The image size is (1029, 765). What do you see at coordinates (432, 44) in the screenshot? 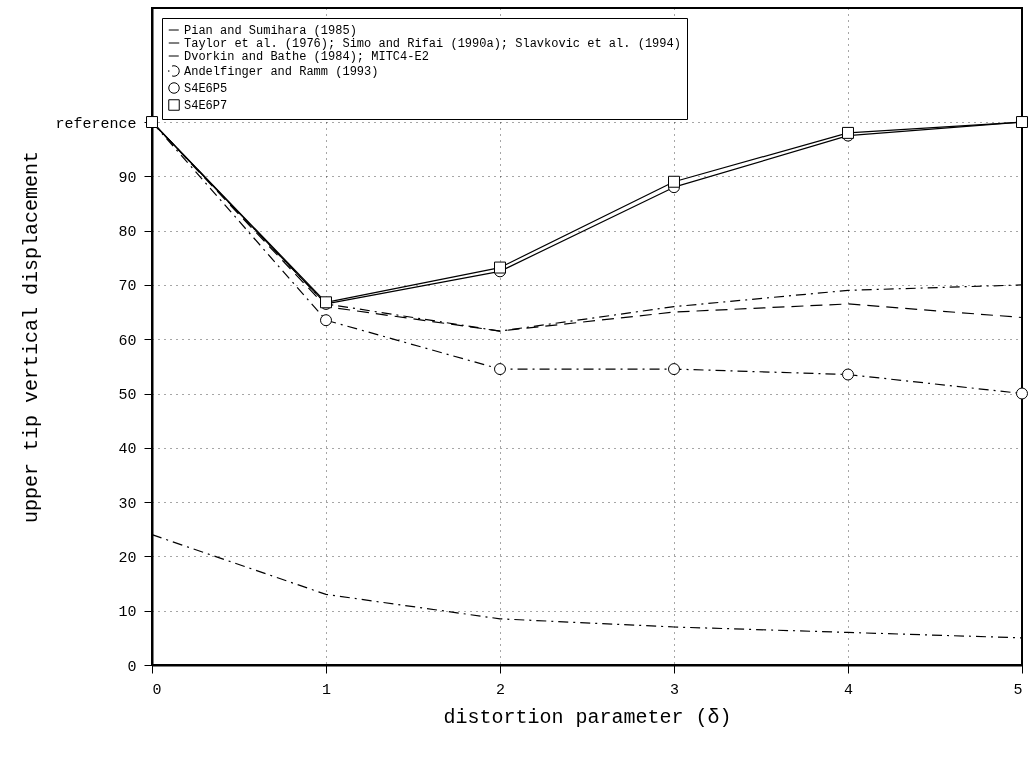
I see `legend-label: Taylor et al. (1976); Simo and Rifai (1990a); Slavkovic et al. (1994)` at bounding box center [432, 44].